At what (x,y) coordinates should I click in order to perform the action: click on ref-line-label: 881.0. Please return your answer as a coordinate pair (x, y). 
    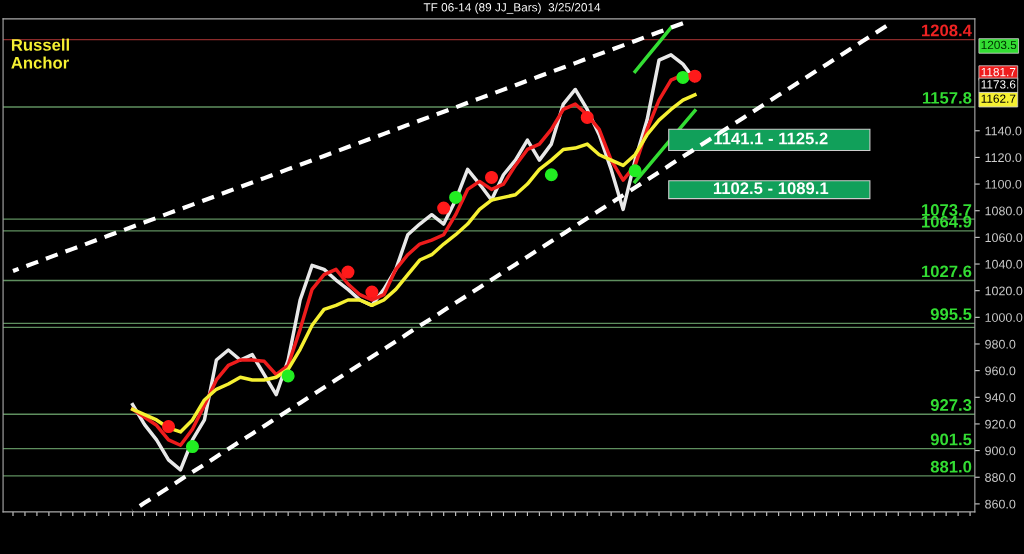
    Looking at the image, I should click on (951, 466).